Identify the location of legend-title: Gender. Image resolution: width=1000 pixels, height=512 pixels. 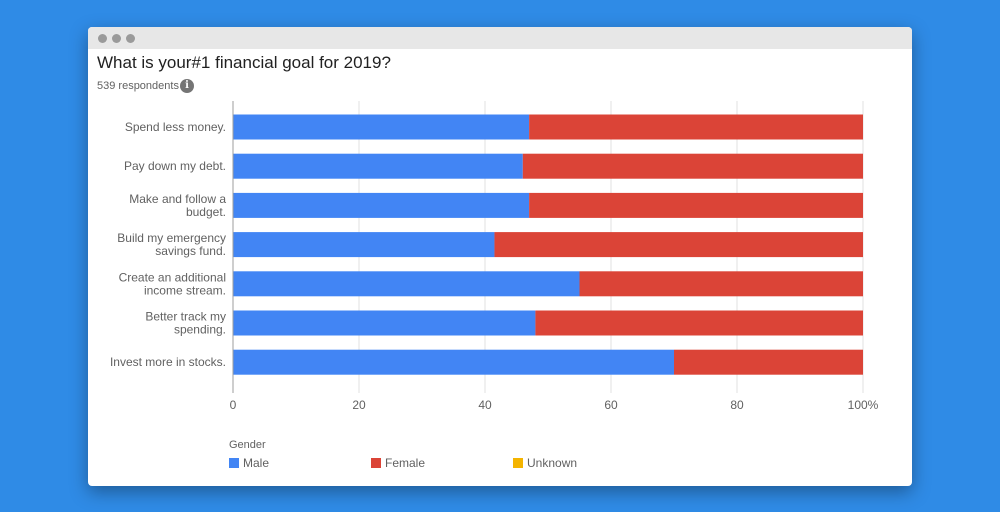
(247, 445).